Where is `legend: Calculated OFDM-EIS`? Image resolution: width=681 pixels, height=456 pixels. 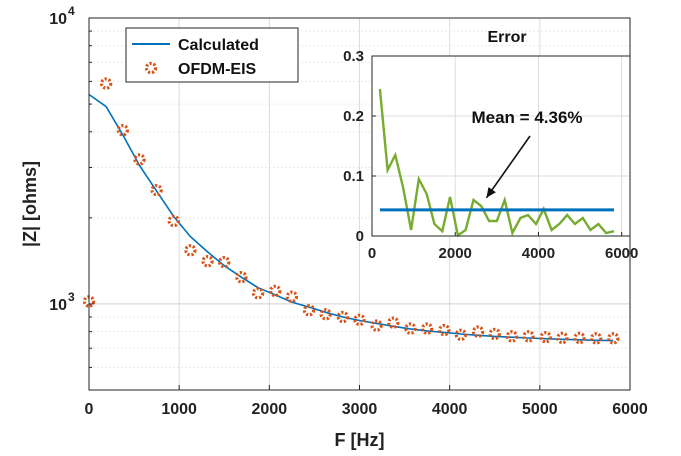 legend: Calculated OFDM-EIS is located at coordinates (212, 55).